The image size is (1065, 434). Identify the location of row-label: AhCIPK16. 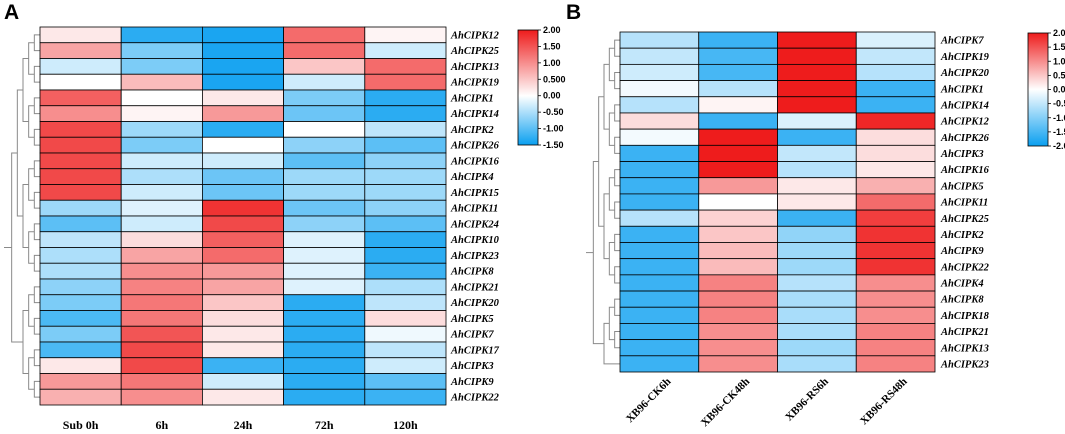
(475, 161).